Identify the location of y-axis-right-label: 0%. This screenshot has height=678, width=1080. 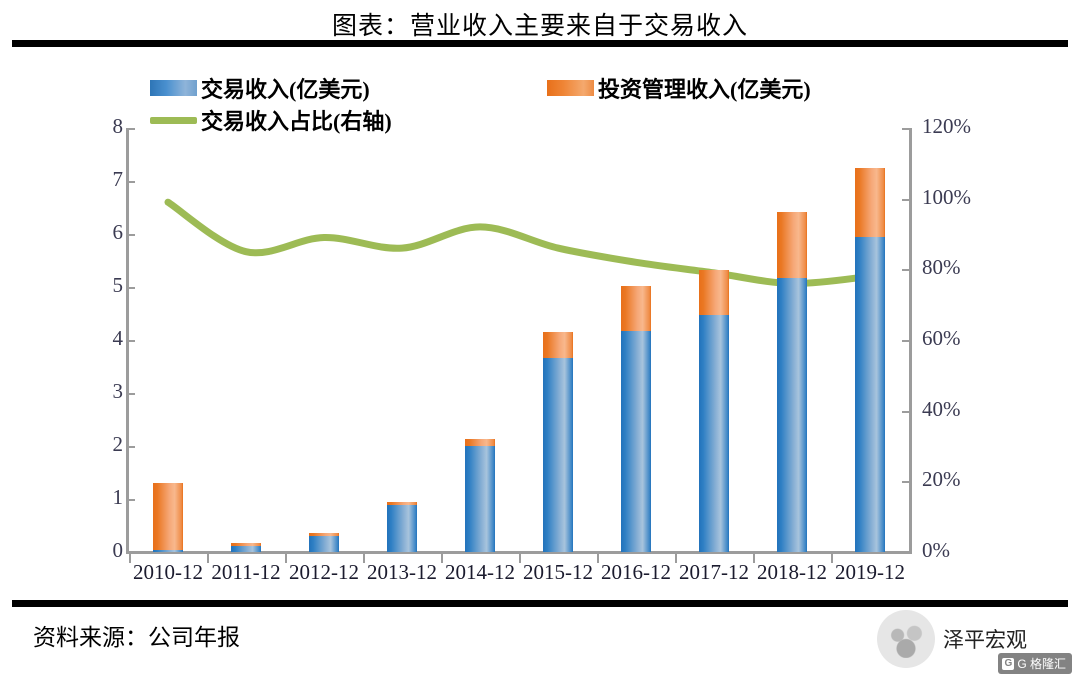
(936, 550).